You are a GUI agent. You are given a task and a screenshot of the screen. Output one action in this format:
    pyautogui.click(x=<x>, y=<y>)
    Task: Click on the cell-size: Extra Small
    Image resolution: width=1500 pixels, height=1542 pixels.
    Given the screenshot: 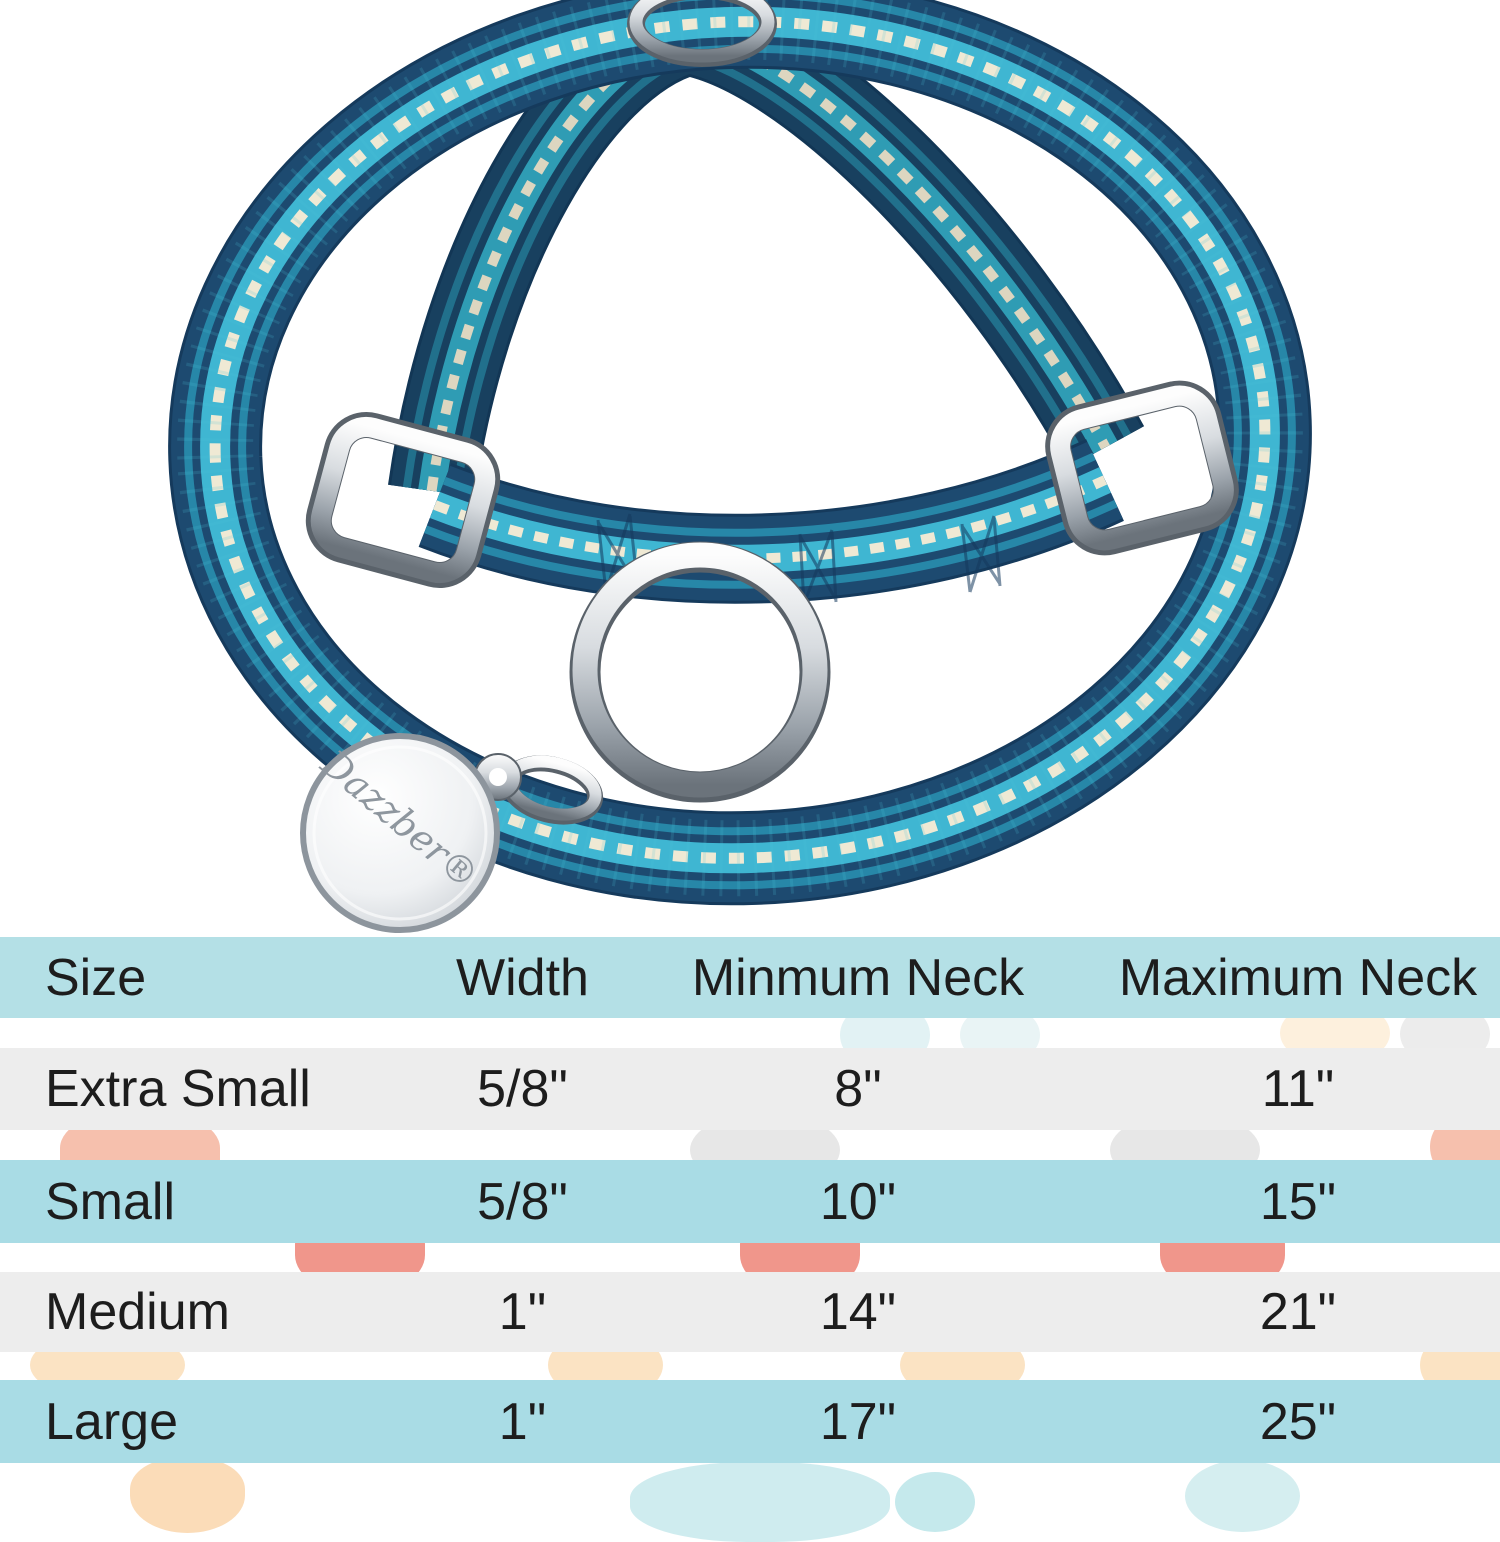 What is the action you would take?
    pyautogui.click(x=178, y=1089)
    